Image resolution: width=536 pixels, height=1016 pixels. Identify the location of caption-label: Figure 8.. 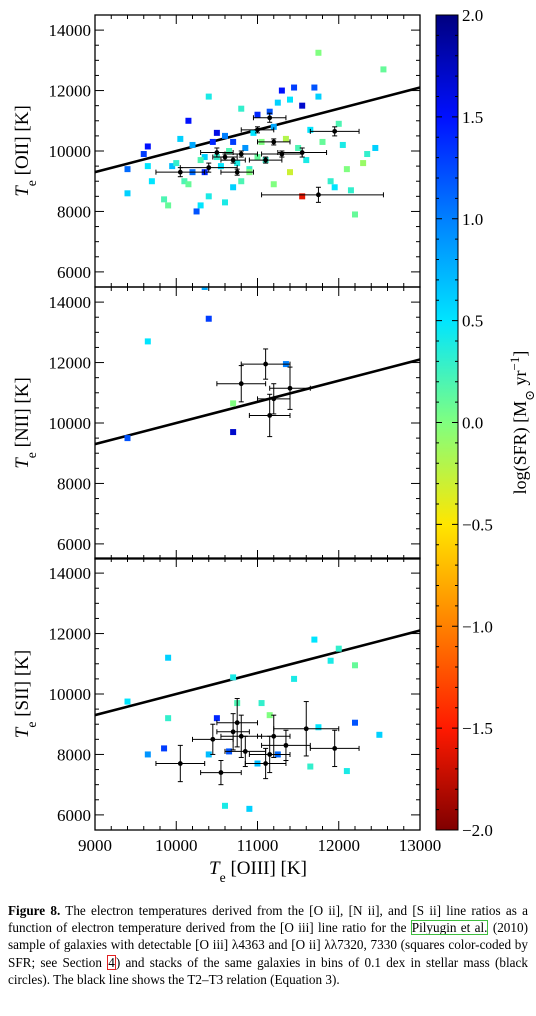
(34, 910).